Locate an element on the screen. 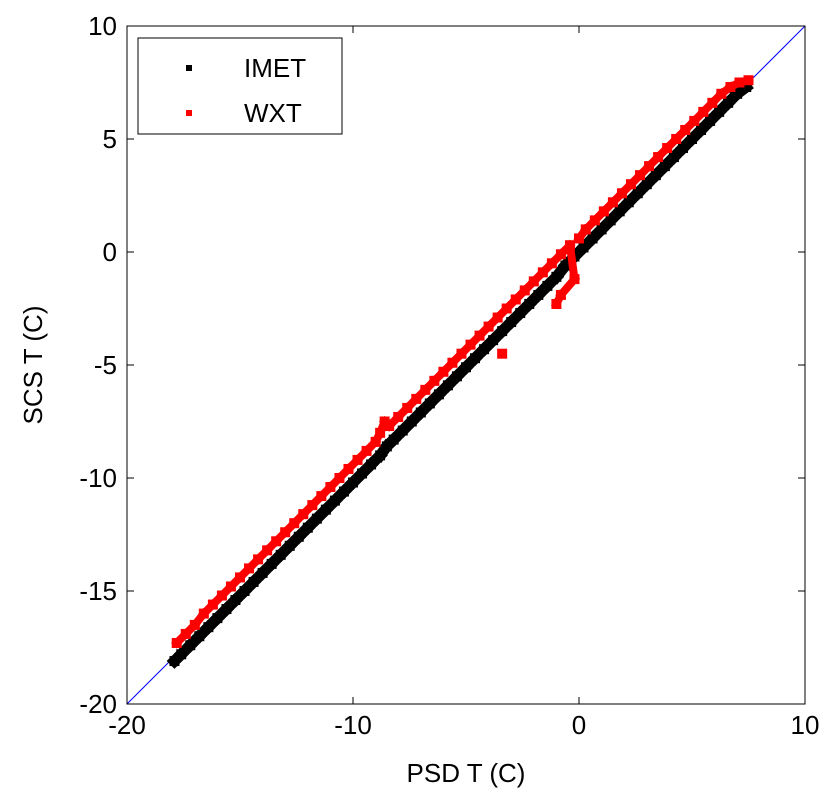 The height and width of the screenshot is (798, 827). data-point-imet is located at coordinates (746, 87).